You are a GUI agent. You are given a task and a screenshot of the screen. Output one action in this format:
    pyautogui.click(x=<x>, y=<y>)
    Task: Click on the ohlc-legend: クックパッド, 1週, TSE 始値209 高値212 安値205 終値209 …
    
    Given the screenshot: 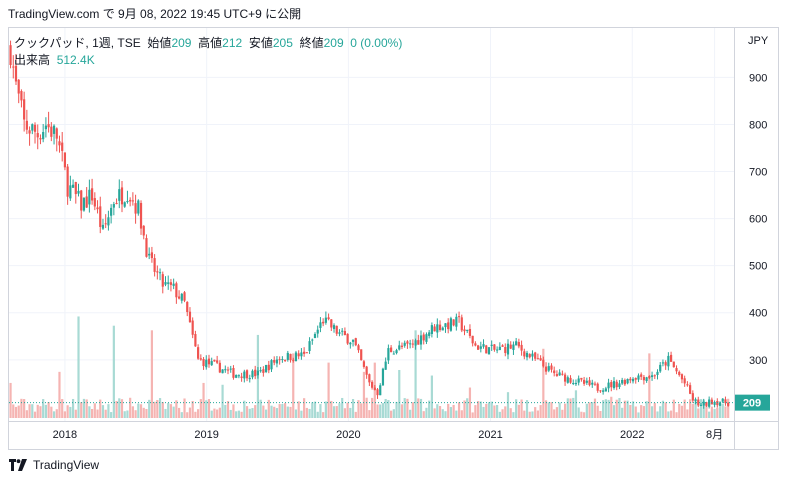 What is the action you would take?
    pyautogui.click(x=208, y=42)
    